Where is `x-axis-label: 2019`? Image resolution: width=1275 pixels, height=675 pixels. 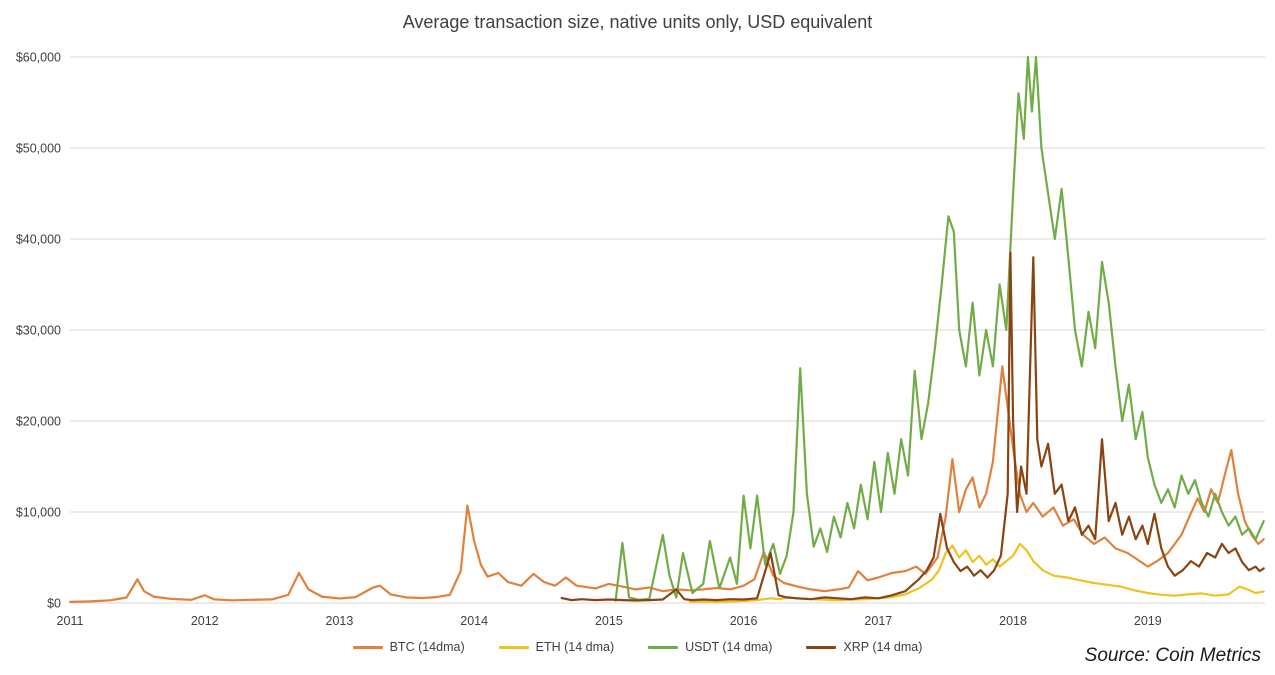
x-axis-label: 2019 is located at coordinates (1148, 621).